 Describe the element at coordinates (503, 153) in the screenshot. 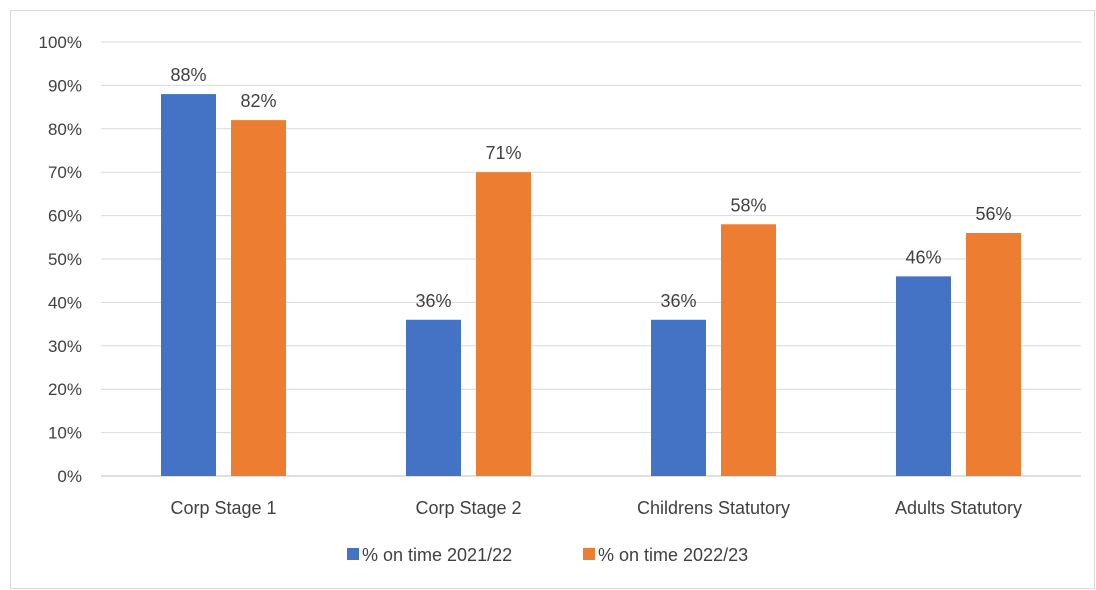

I see `data-label: 71%` at that location.